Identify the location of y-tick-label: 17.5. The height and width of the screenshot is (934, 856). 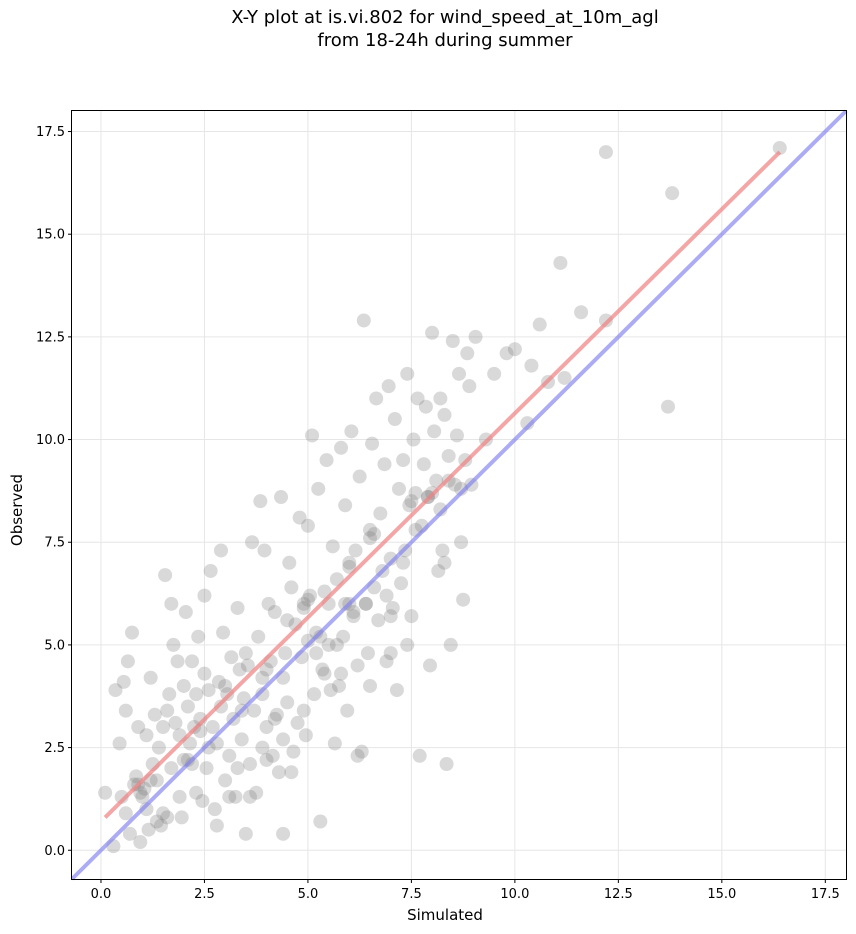
(50, 132).